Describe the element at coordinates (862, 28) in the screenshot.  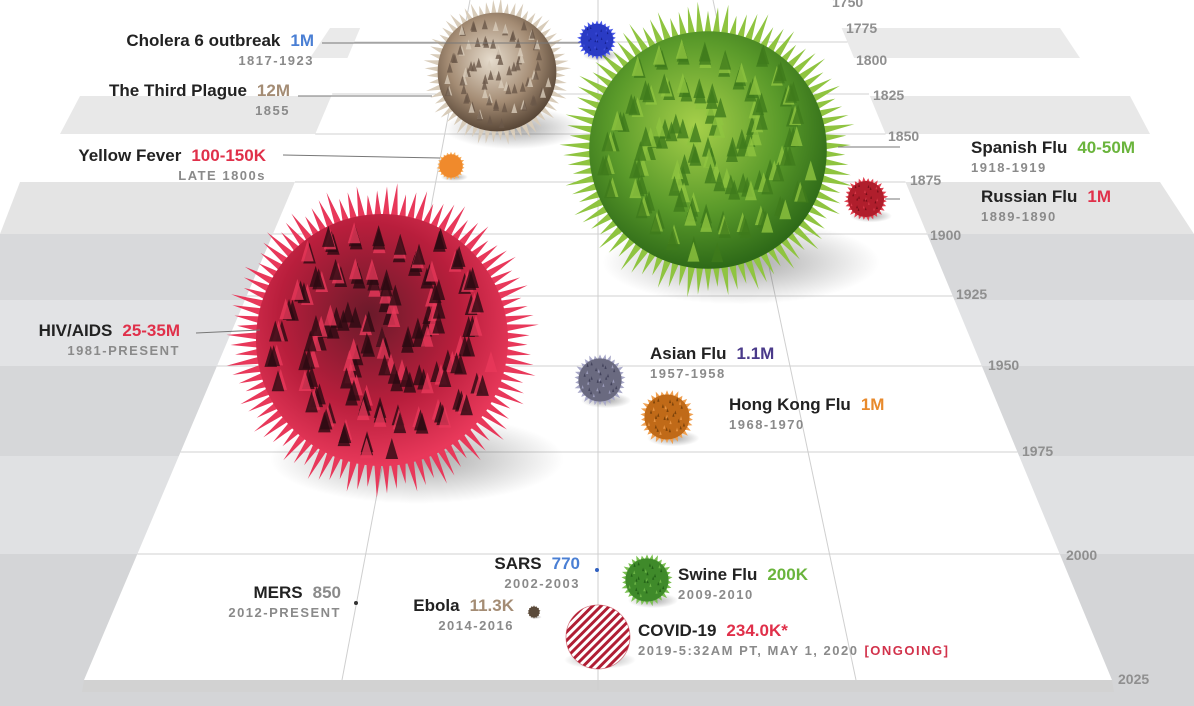
I see `year-tick-1775: 1775` at that location.